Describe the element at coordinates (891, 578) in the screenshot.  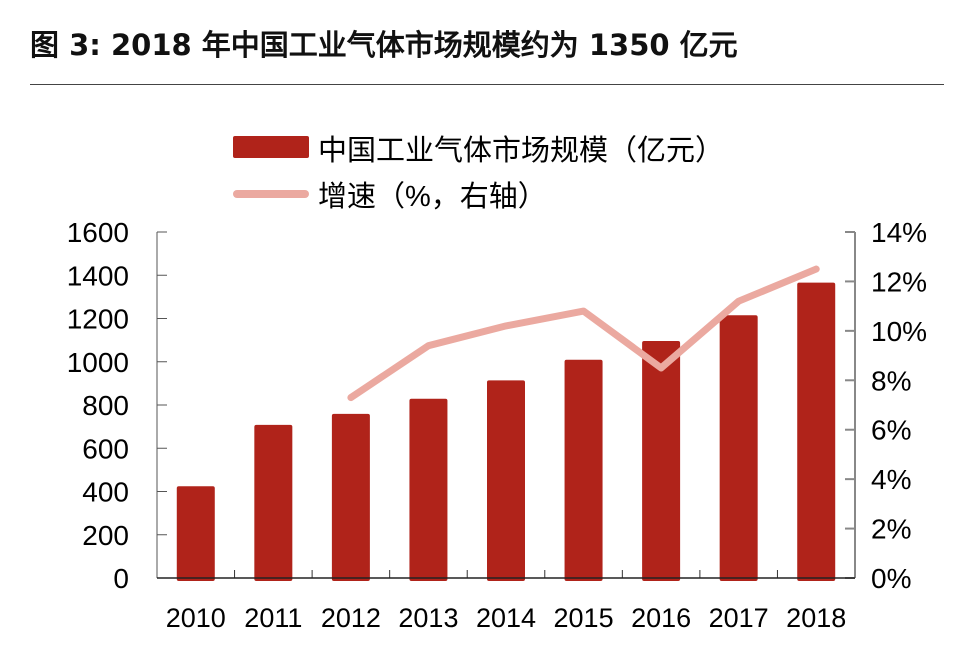
I see `right-tick-label: 0%` at that location.